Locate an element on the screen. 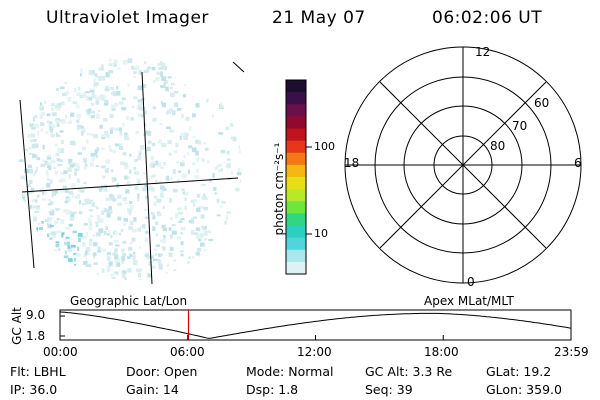 Image resolution: width=600 pixels, height=400 pixels. graticule-fragment is located at coordinates (238, 67).